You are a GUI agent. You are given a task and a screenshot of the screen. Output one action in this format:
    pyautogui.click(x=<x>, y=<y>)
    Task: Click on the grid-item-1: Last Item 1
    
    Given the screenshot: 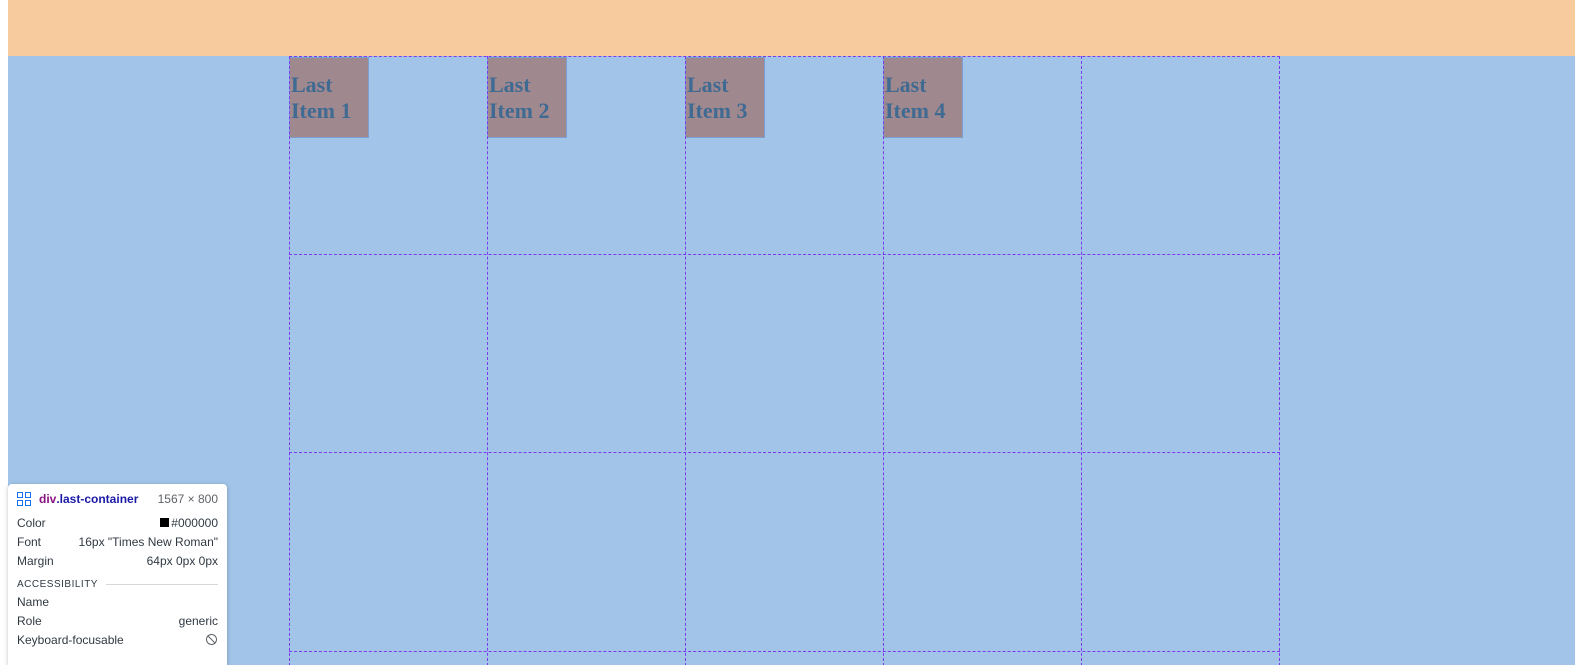 What is the action you would take?
    pyautogui.click(x=329, y=97)
    